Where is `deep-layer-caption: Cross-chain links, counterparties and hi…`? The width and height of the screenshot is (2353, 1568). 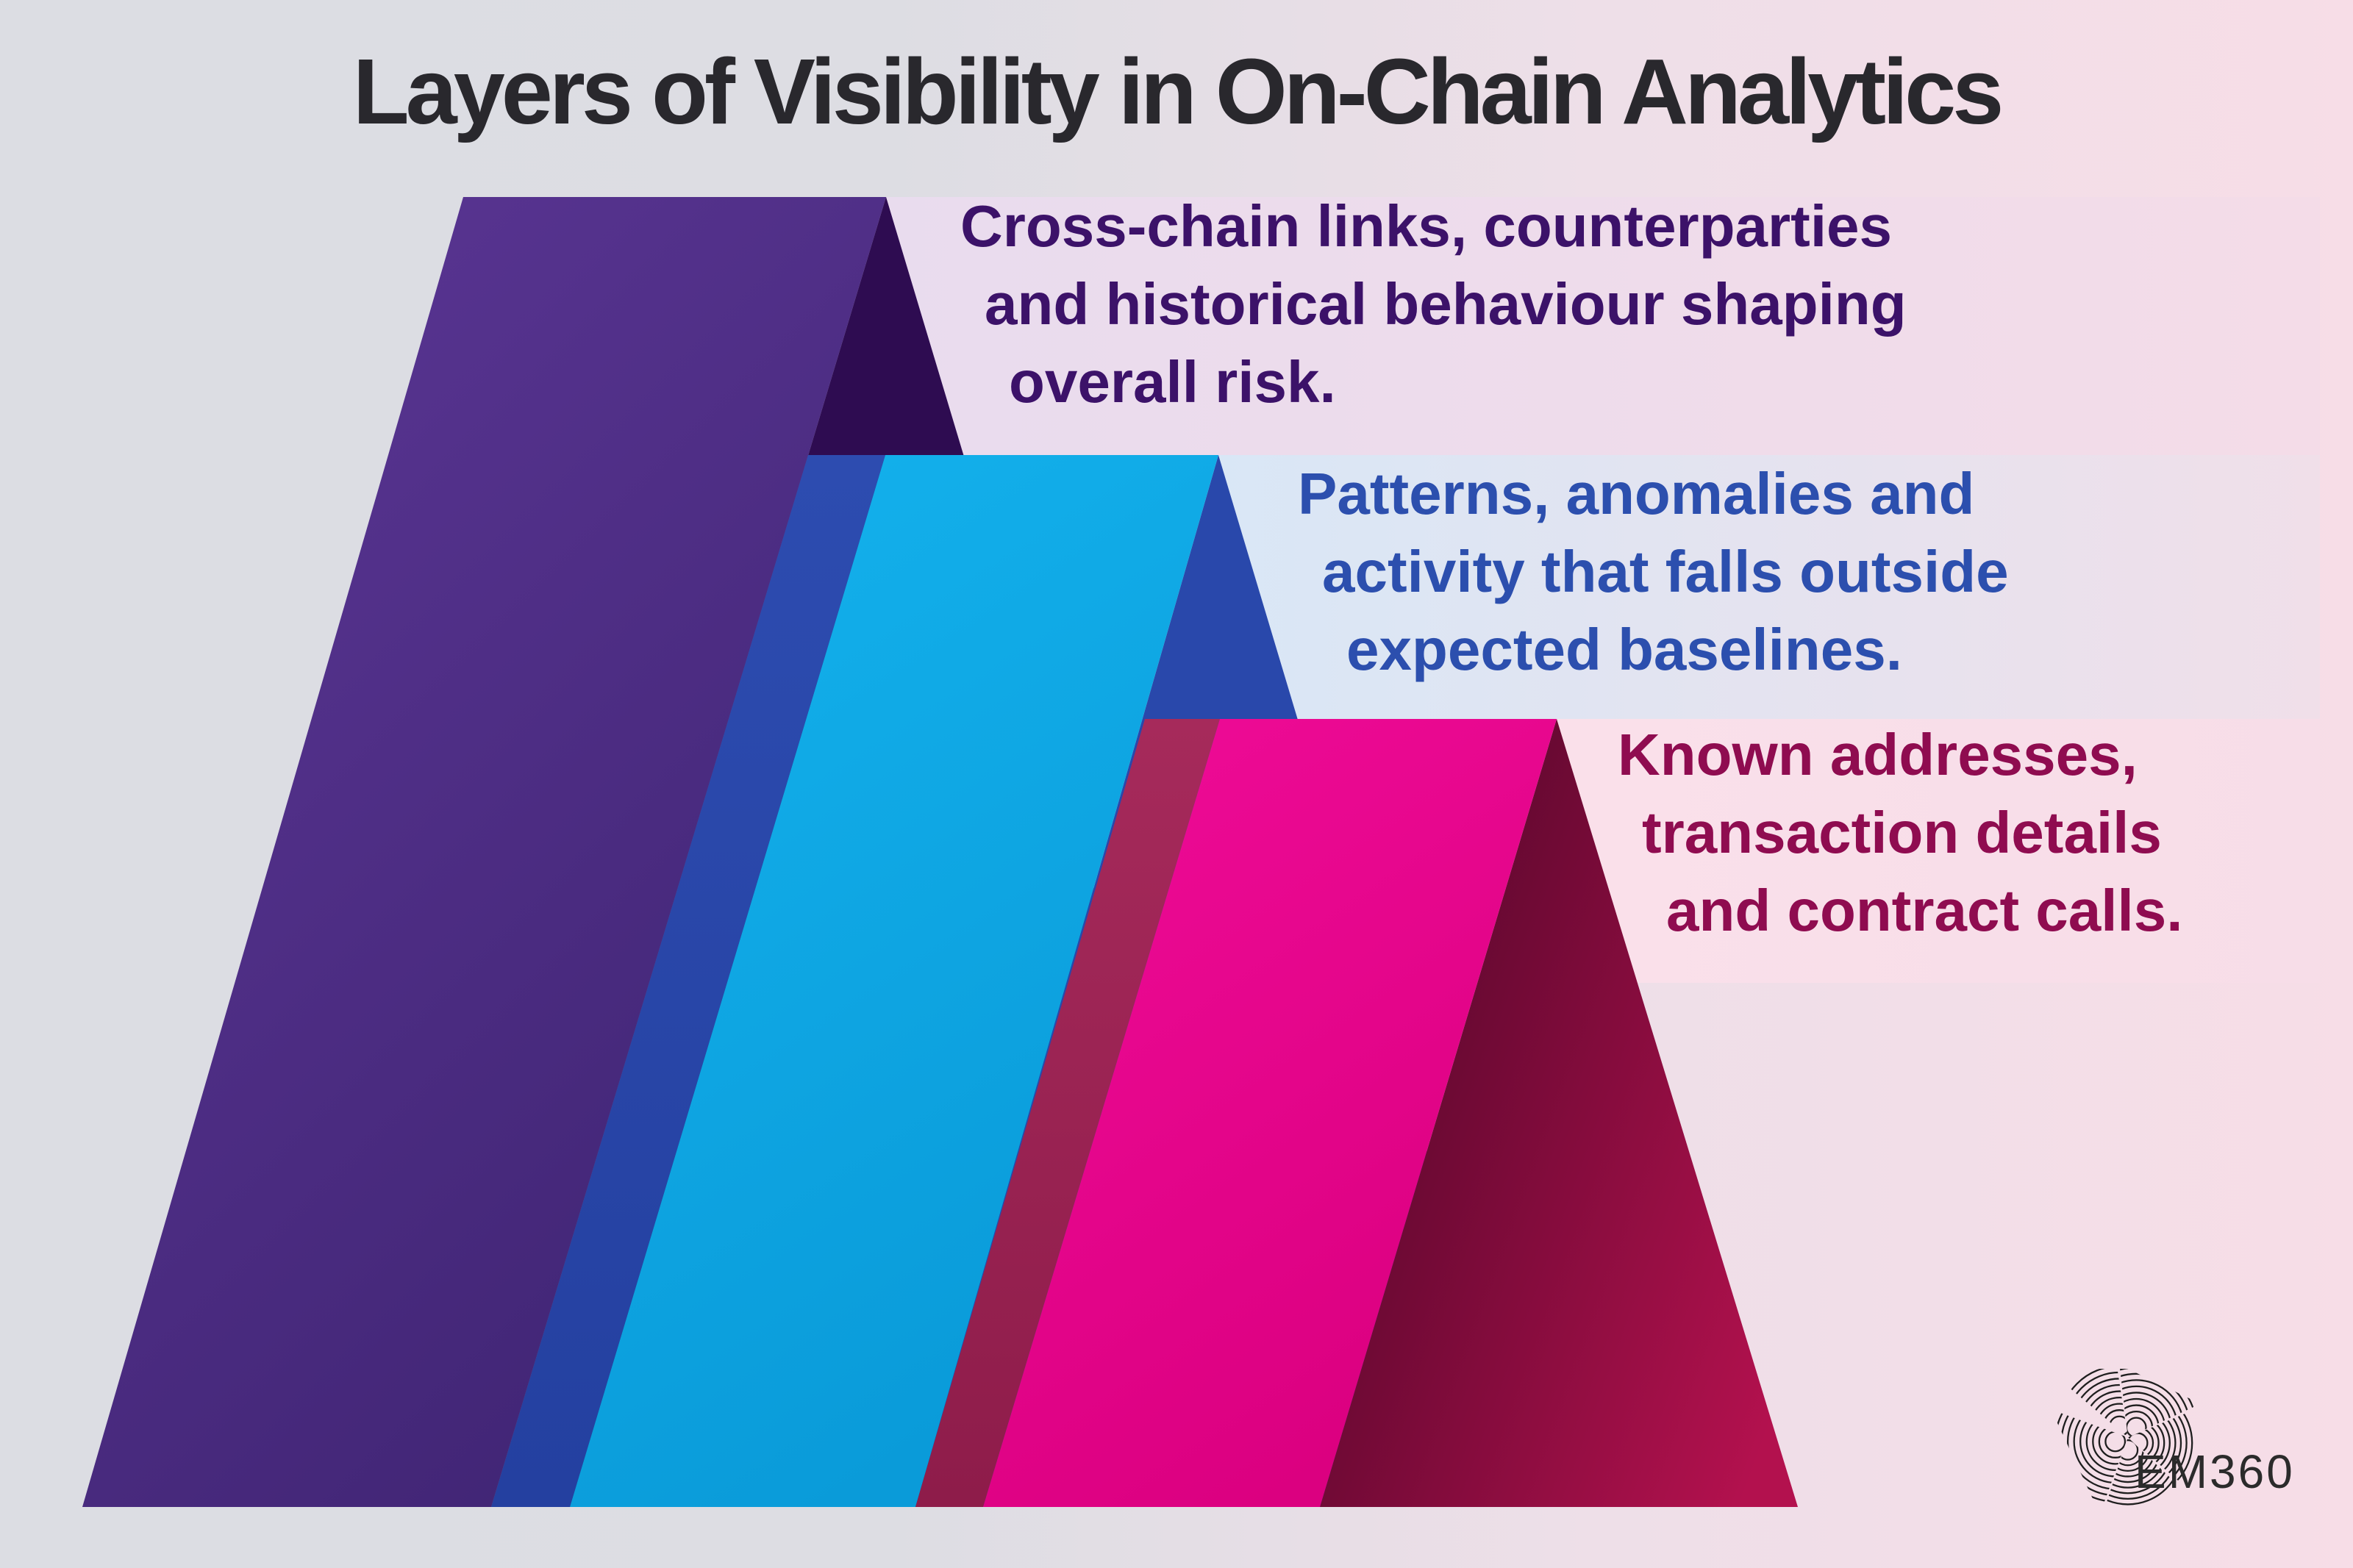
deep-layer-caption: Cross-chain links, counterparties and hi… is located at coordinates (1433, 304).